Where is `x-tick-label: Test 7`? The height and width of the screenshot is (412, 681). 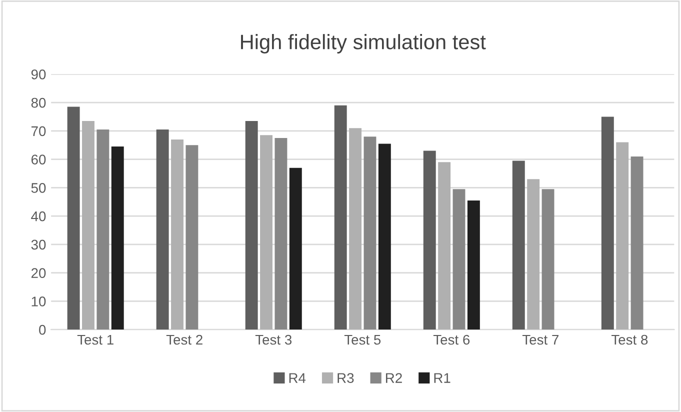 x-tick-label: Test 7 is located at coordinates (540, 339).